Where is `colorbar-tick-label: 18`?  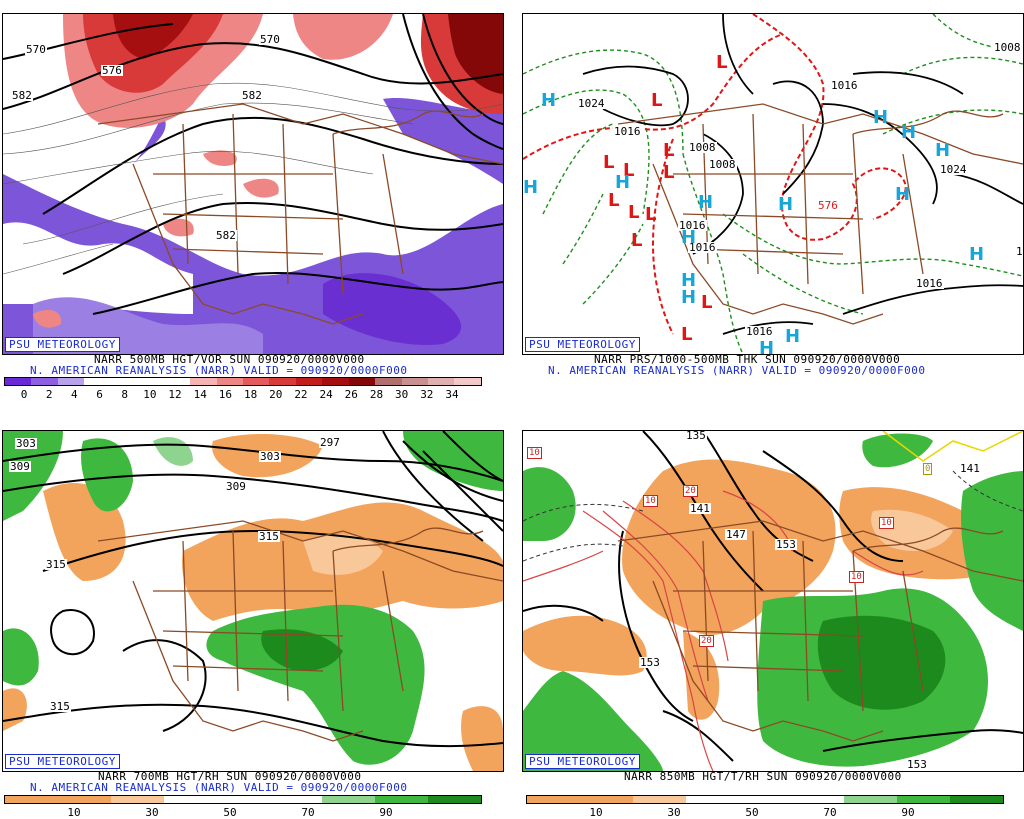 colorbar-tick-label: 18 is located at coordinates (250, 394).